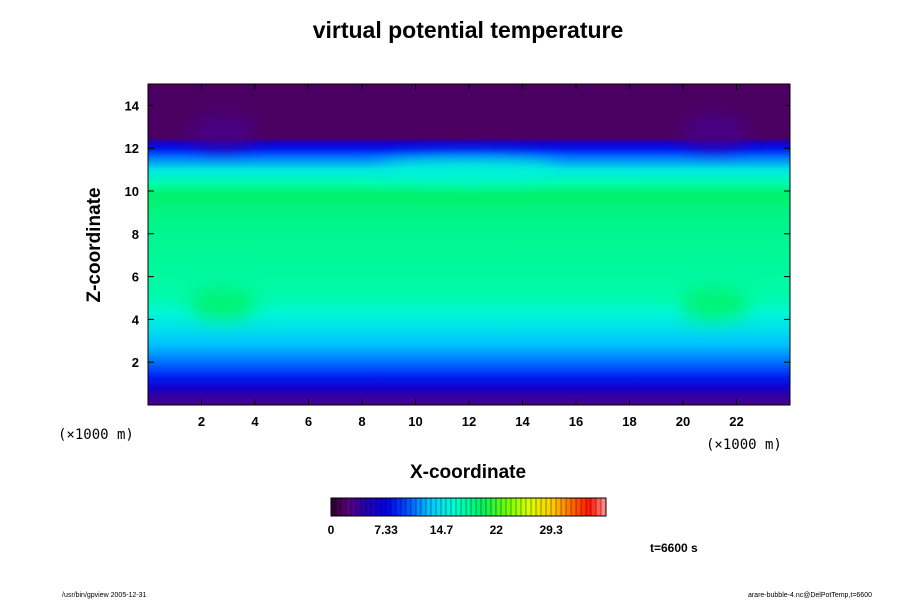 This screenshot has width=900, height=600. Describe the element at coordinates (736, 421) in the screenshot. I see `x-tick-label: 22` at that location.